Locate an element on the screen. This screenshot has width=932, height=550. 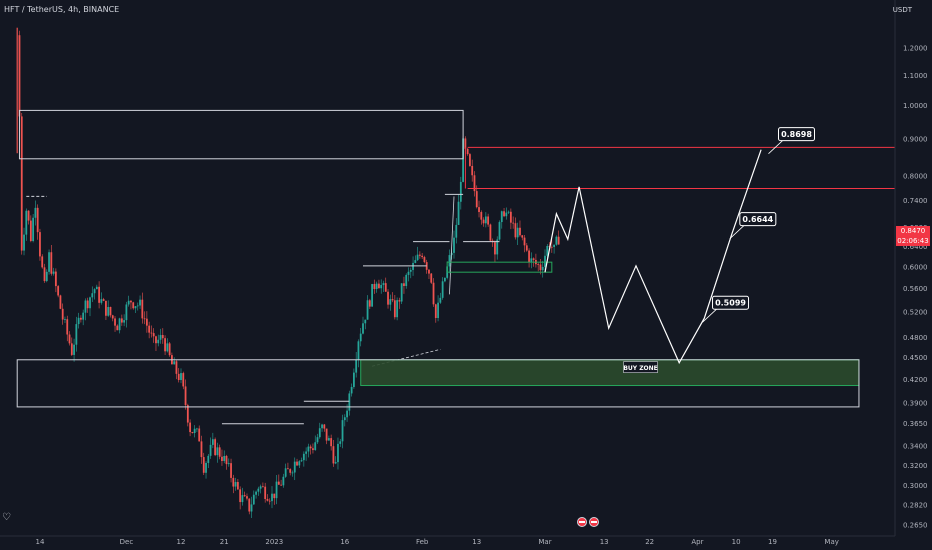
y-tick-label: 0.4500 is located at coordinates (915, 358).